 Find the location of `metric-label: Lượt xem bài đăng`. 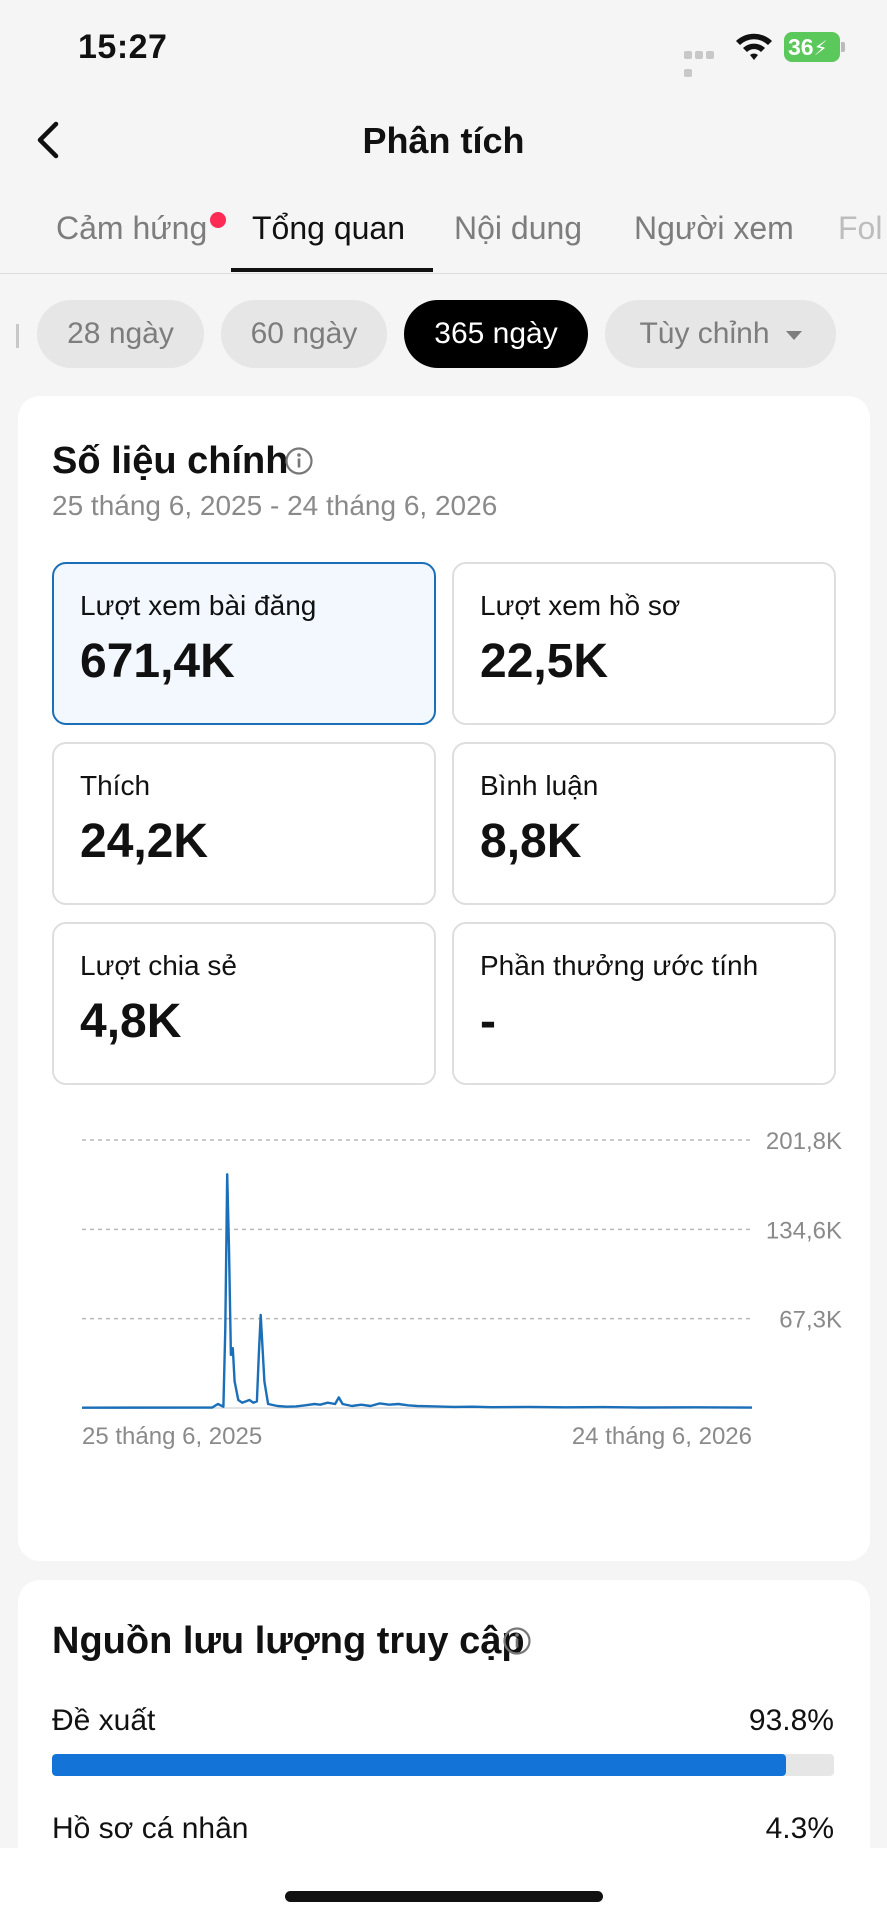

metric-label: Lượt xem bài đăng is located at coordinates (198, 605).